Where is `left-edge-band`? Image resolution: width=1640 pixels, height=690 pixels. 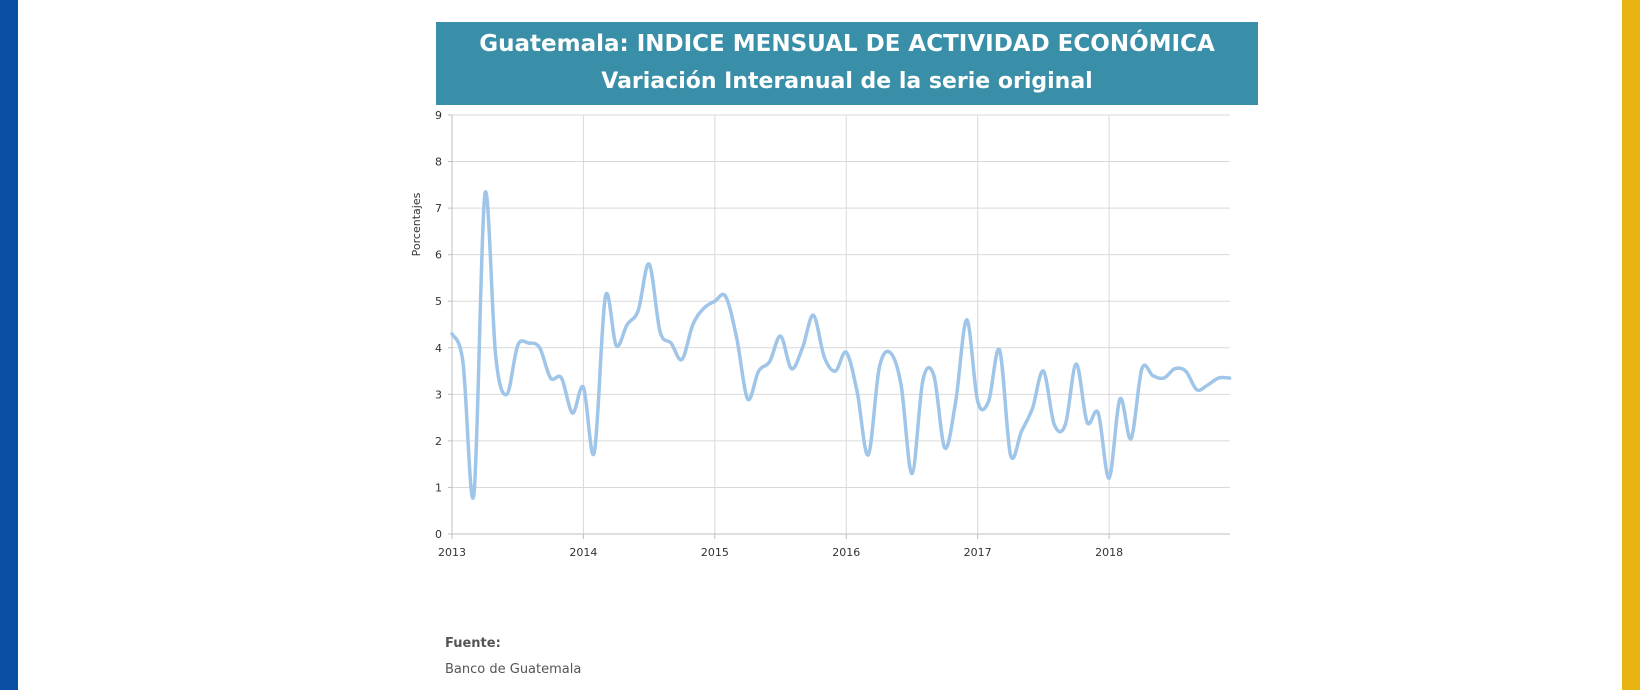 left-edge-band is located at coordinates (9, 345).